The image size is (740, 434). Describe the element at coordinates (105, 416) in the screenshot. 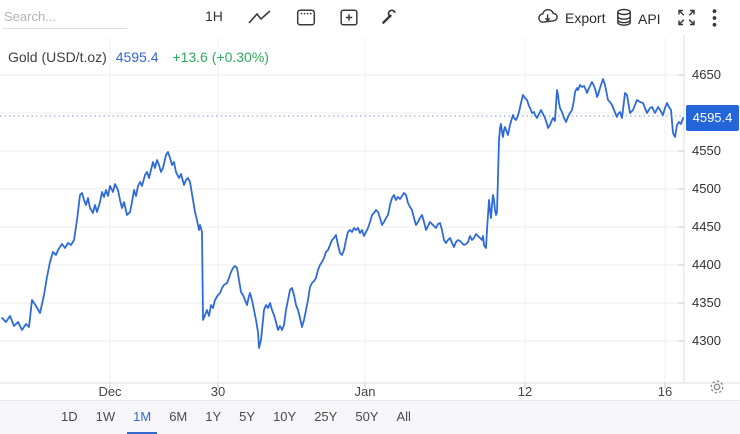

I see `timeframe-1w: 1W` at that location.